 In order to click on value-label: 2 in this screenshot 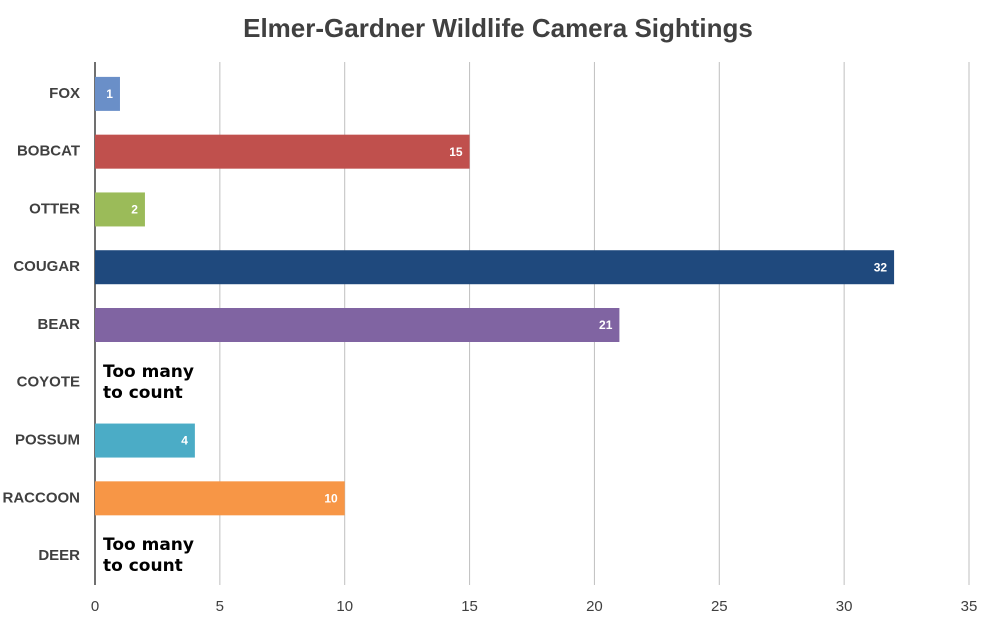, I will do `click(134, 210)`.